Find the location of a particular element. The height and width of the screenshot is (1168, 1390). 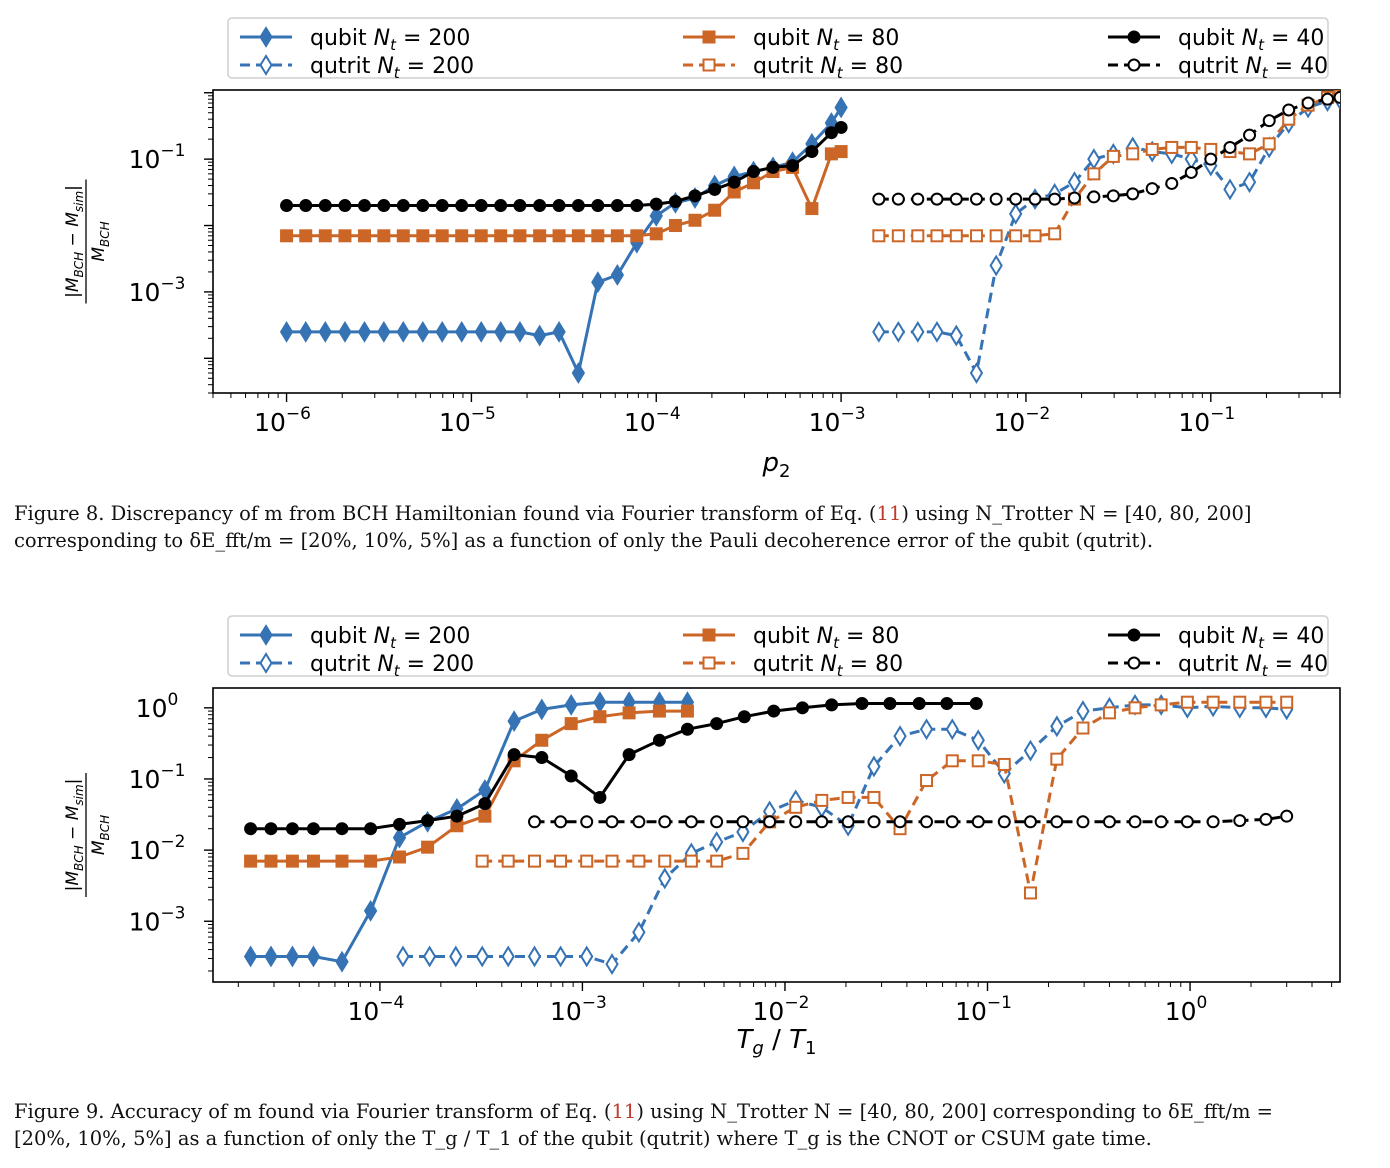

x-tick-label: 10⁰ is located at coordinates (1186, 1009).